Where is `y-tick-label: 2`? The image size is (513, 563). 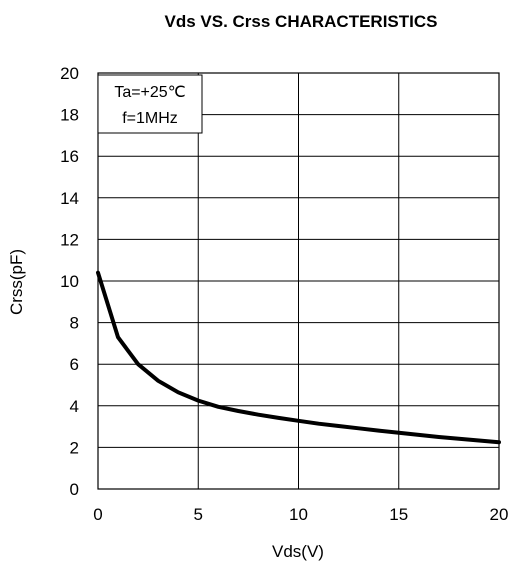
y-tick-label: 2 is located at coordinates (74, 447).